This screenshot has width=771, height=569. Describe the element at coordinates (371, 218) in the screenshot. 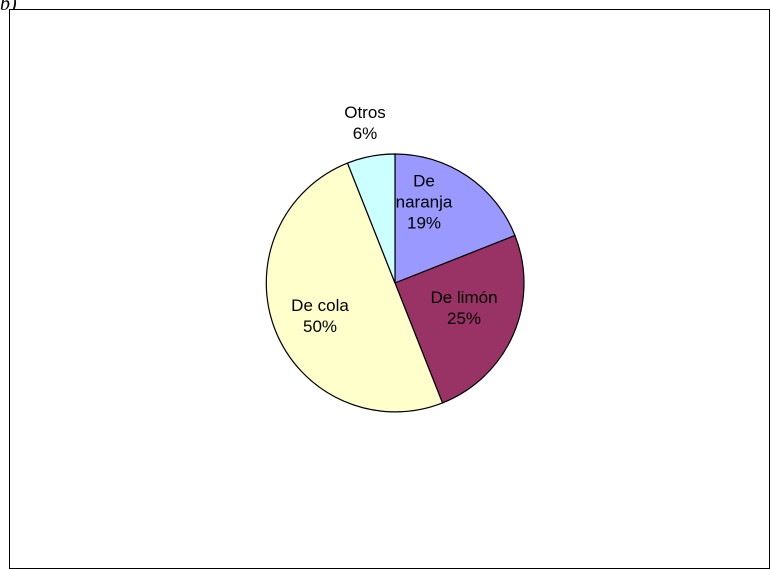

I see `pie-slice-otros` at that location.